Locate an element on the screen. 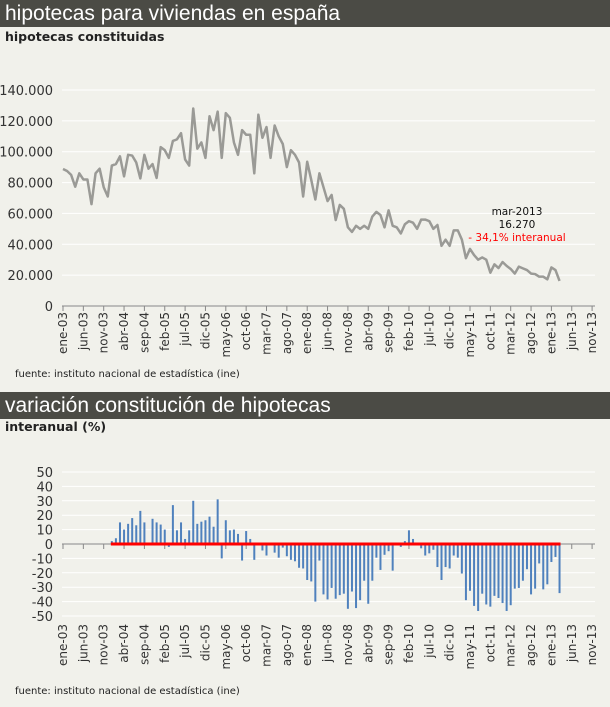  y-tick-label: 0 is located at coordinates (49, 307).